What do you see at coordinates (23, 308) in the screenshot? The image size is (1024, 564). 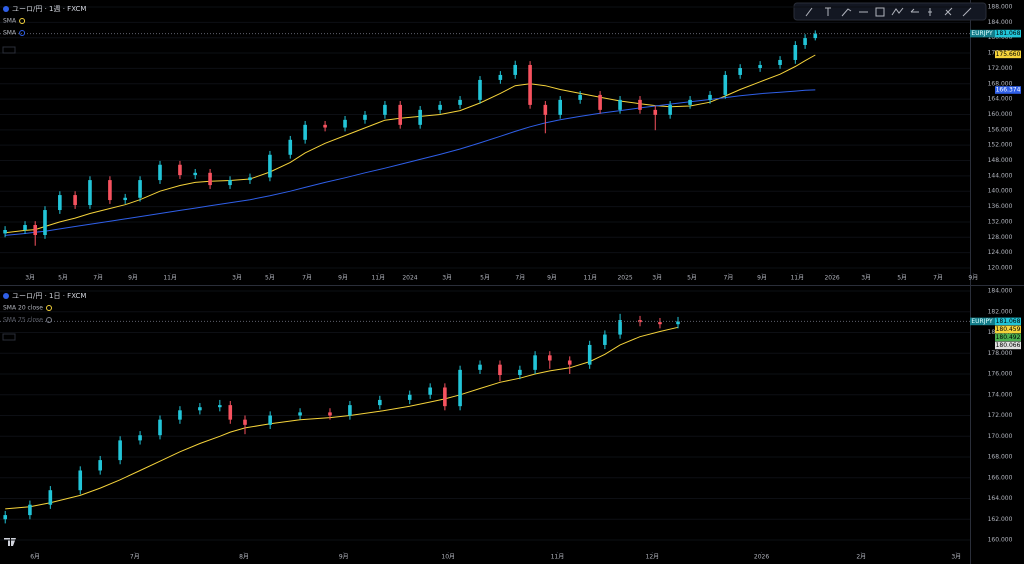 I see `legend-label: SMA 20 close` at bounding box center [23, 308].